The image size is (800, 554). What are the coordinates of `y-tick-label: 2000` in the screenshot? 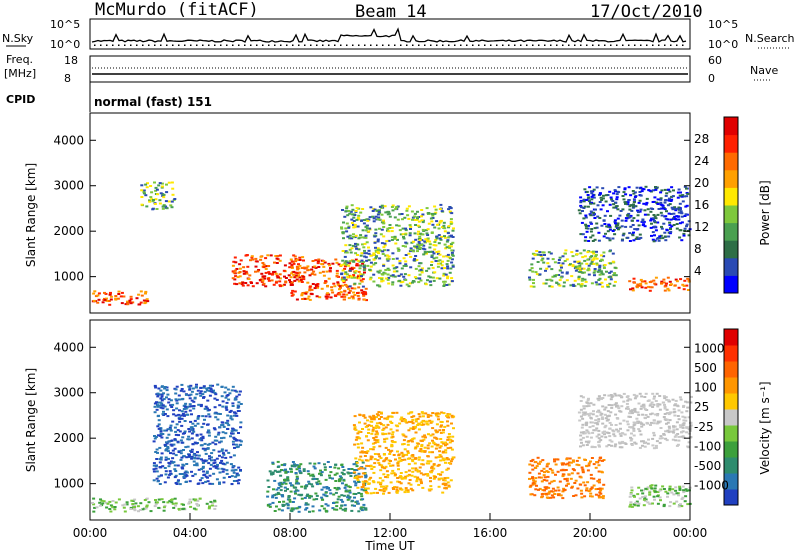 It's located at (68, 438).